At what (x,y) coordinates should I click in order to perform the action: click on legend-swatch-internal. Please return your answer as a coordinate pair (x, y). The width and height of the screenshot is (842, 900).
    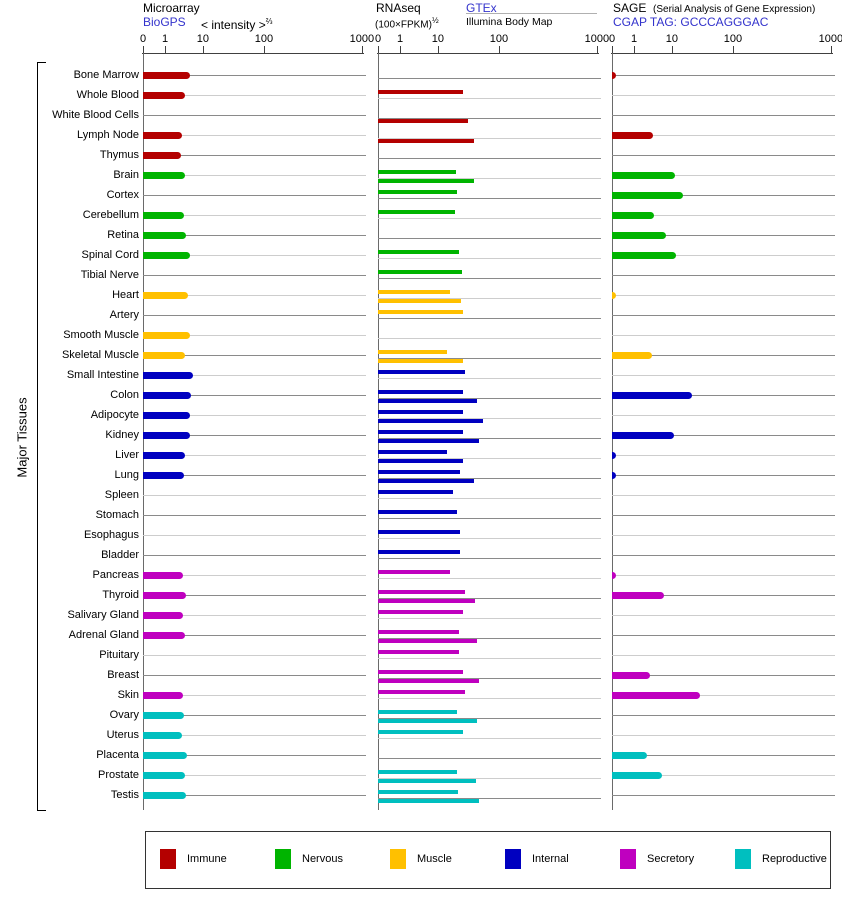
    Looking at the image, I should click on (513, 859).